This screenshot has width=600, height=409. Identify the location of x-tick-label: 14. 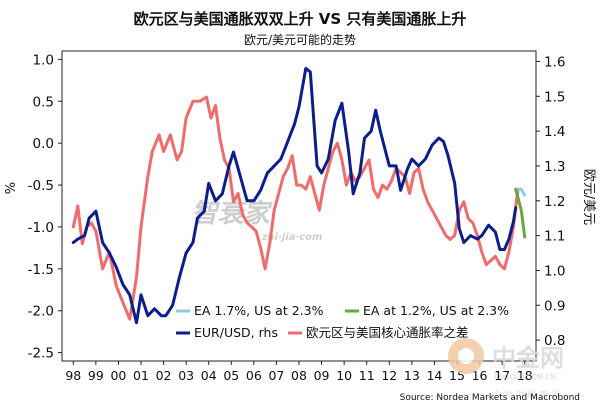
(434, 375).